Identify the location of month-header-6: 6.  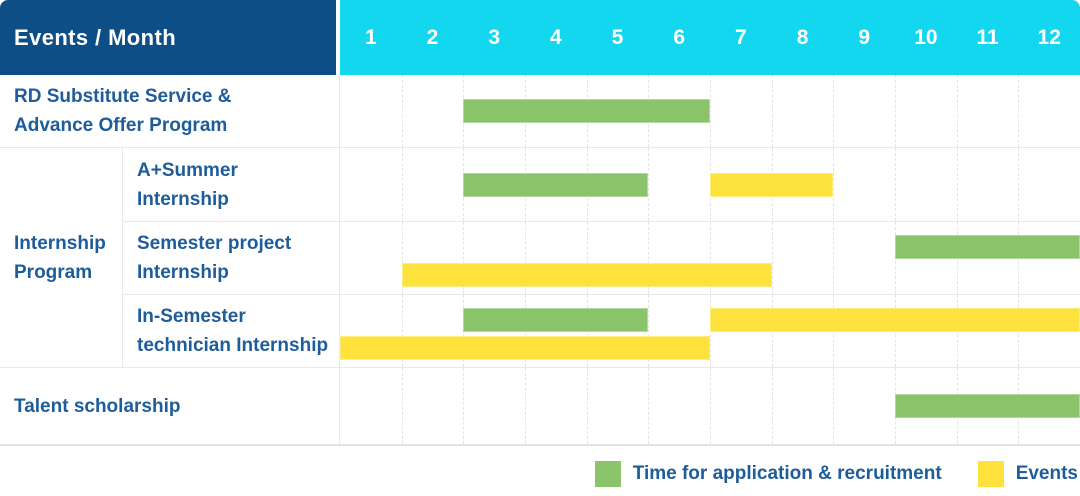
(679, 37).